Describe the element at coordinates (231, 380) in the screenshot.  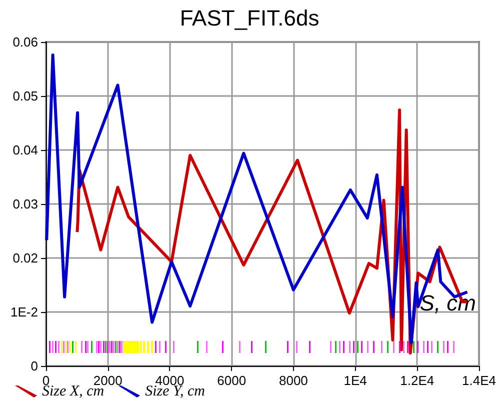
I see `x-tick-label: 6000` at that location.